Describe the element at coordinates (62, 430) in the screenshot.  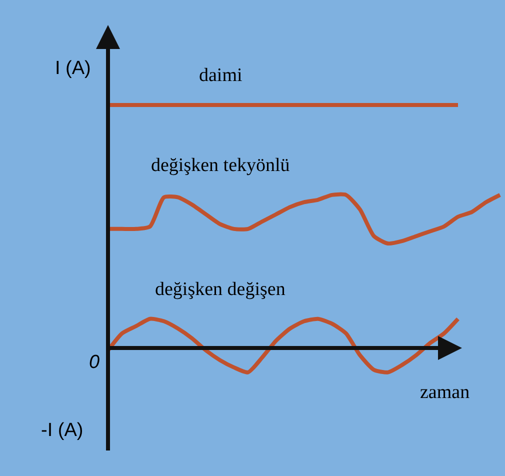
I see `text: -I (A)` at that location.